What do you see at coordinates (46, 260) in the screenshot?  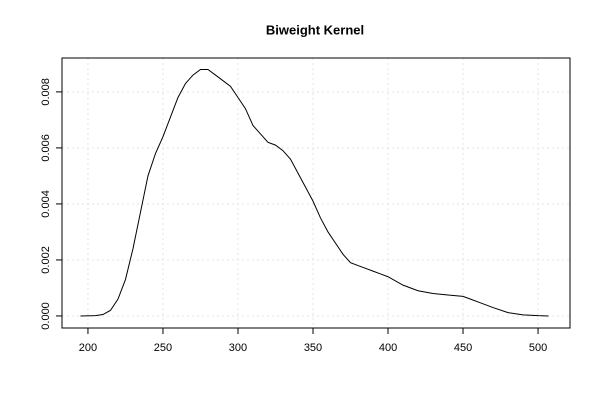 I see `y-tick-label: 0.002` at bounding box center [46, 260].